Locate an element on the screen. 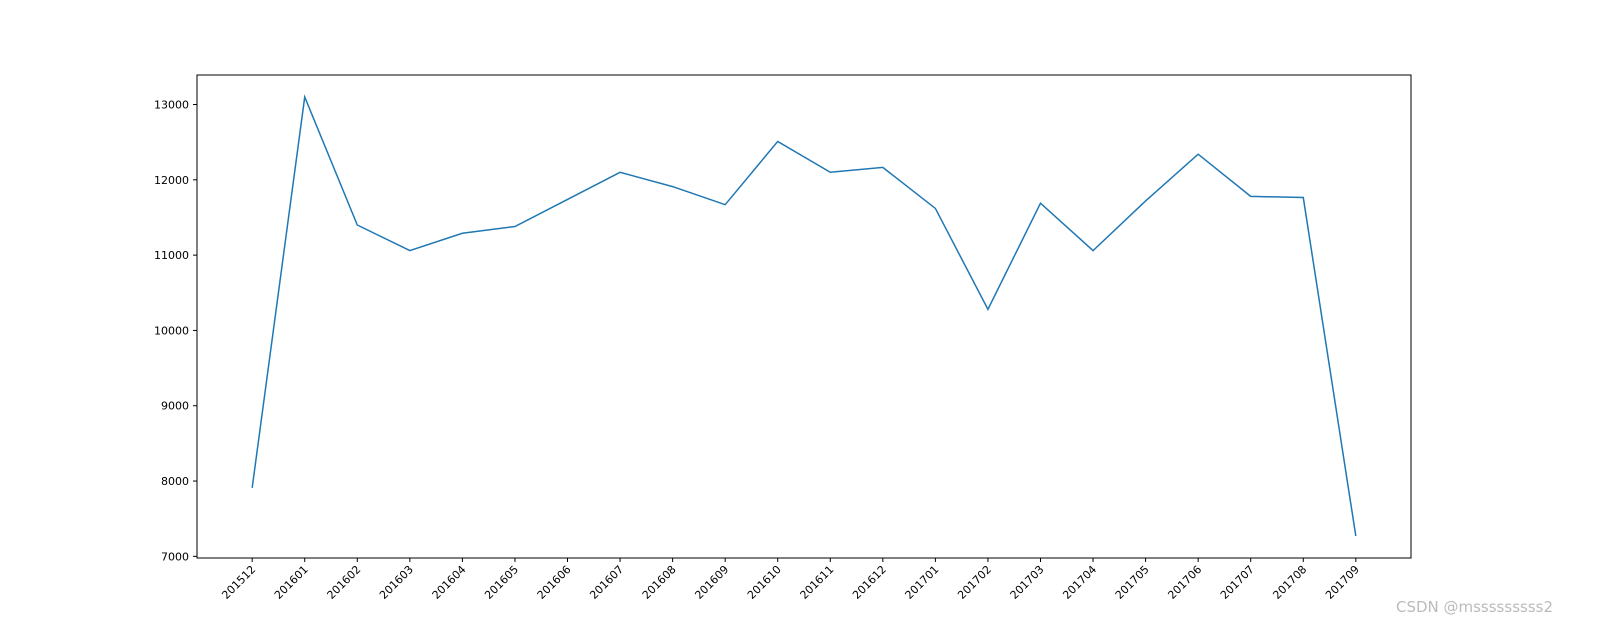 The image size is (1600, 640). x-tick-label: 201607 is located at coordinates (606, 582).